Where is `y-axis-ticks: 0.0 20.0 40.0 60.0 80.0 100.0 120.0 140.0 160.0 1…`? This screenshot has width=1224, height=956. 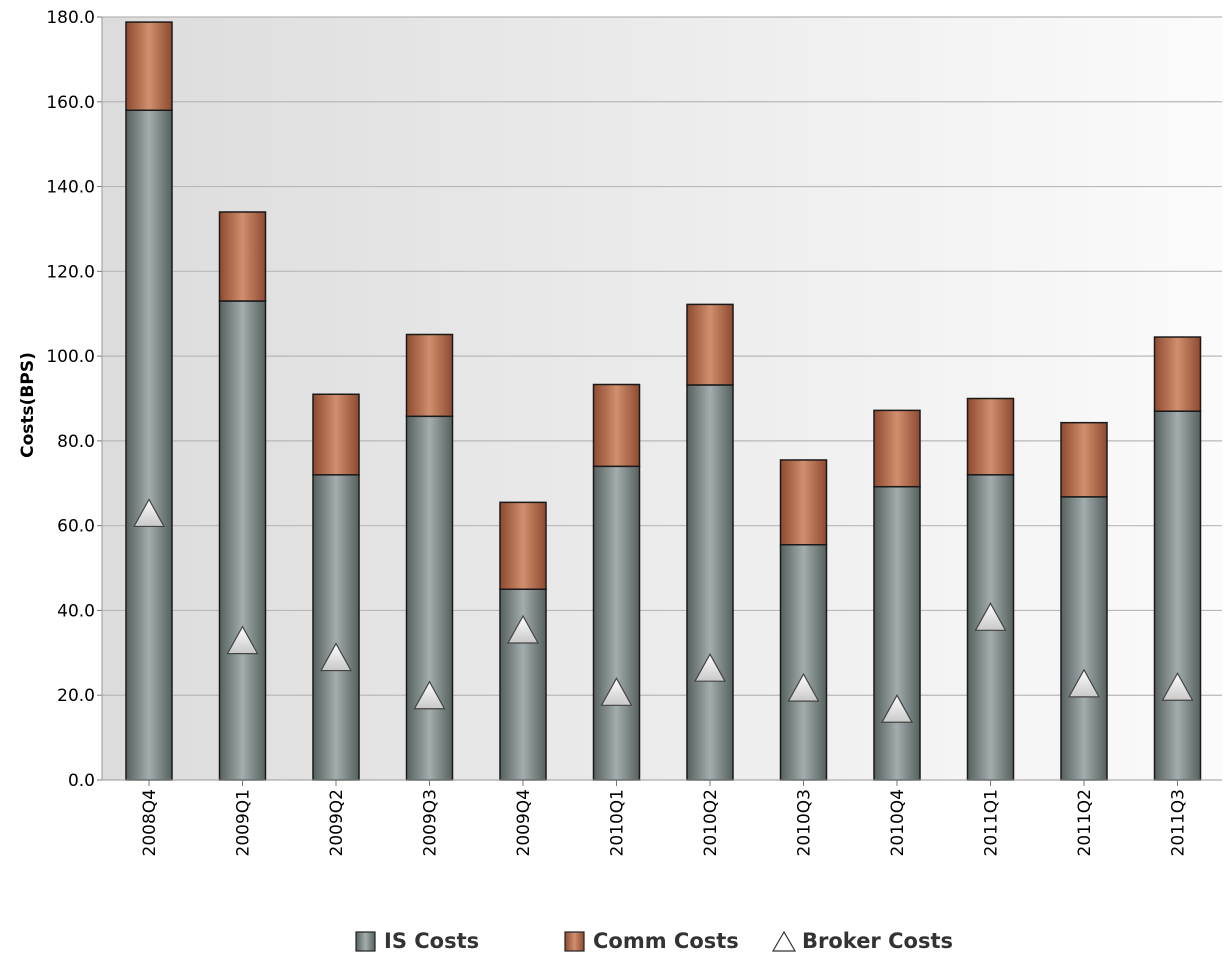 y-axis-ticks: 0.0 20.0 40.0 60.0 80.0 100.0 120.0 140.0 160.0 1… is located at coordinates (74, 399).